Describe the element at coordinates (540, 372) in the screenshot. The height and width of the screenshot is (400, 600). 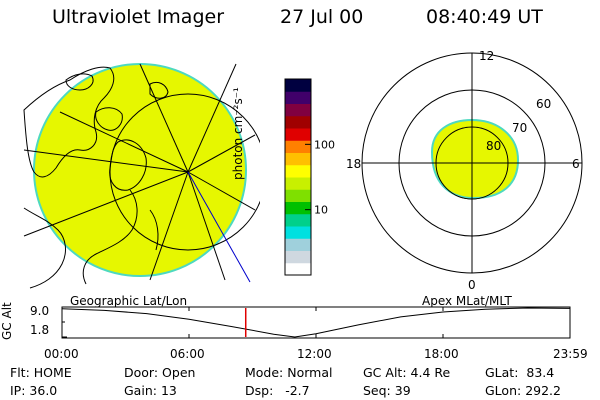
I see `glat-value: 83.4` at that location.